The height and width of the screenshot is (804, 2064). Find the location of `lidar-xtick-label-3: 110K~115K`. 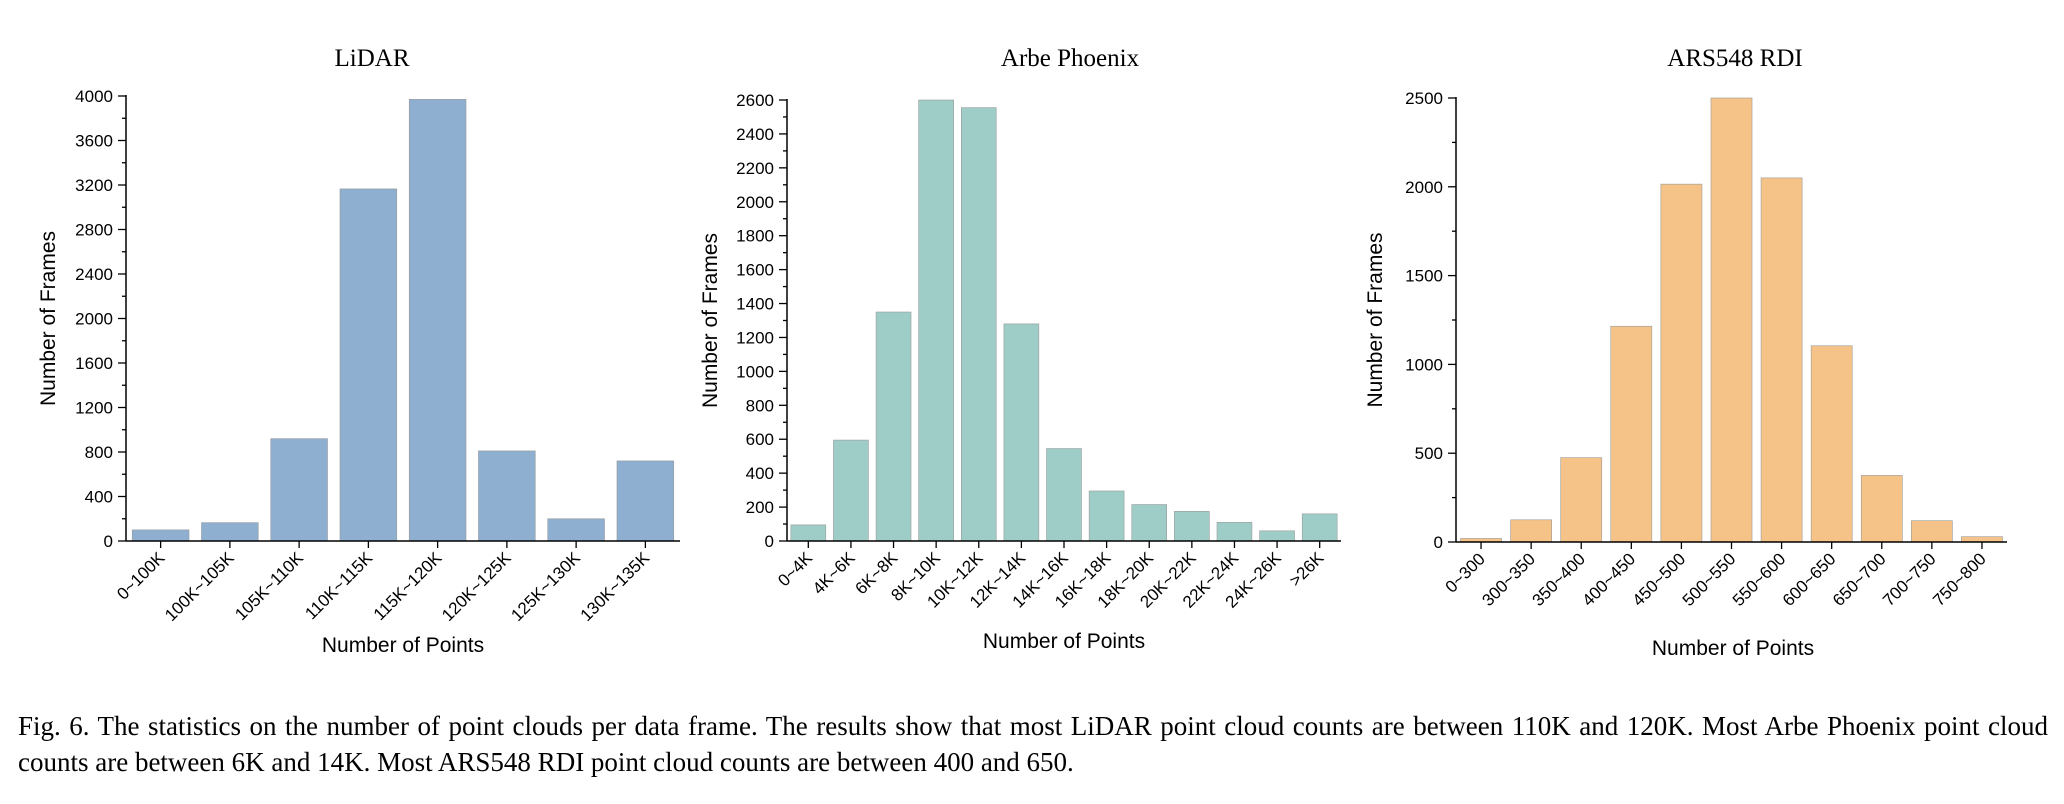

lidar-xtick-label-3: 110K~115K is located at coordinates (338, 585).